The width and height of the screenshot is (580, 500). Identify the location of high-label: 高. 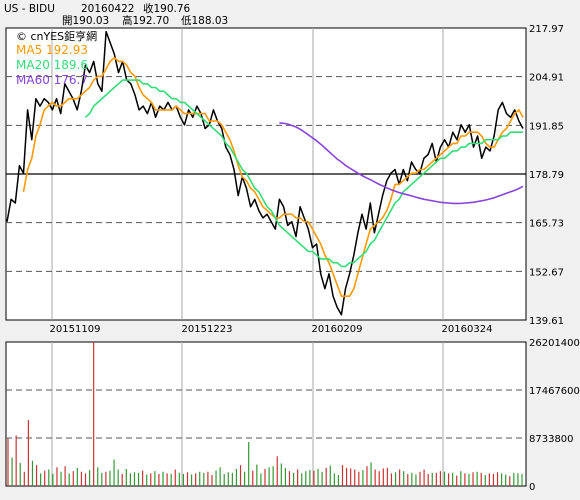
(127, 21).